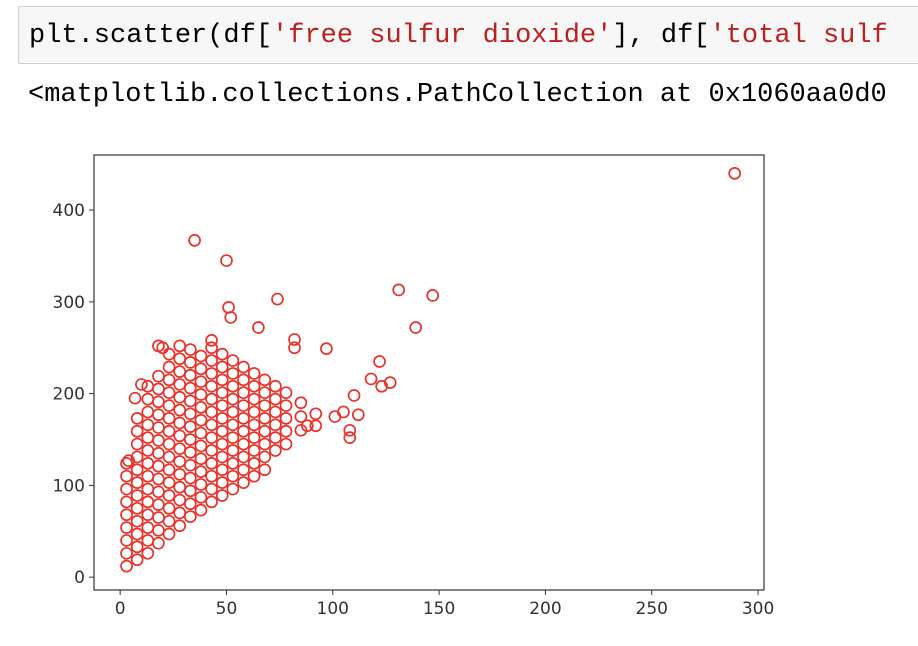 The image size is (918, 646). I want to click on y-tick-label: 100, so click(69, 486).